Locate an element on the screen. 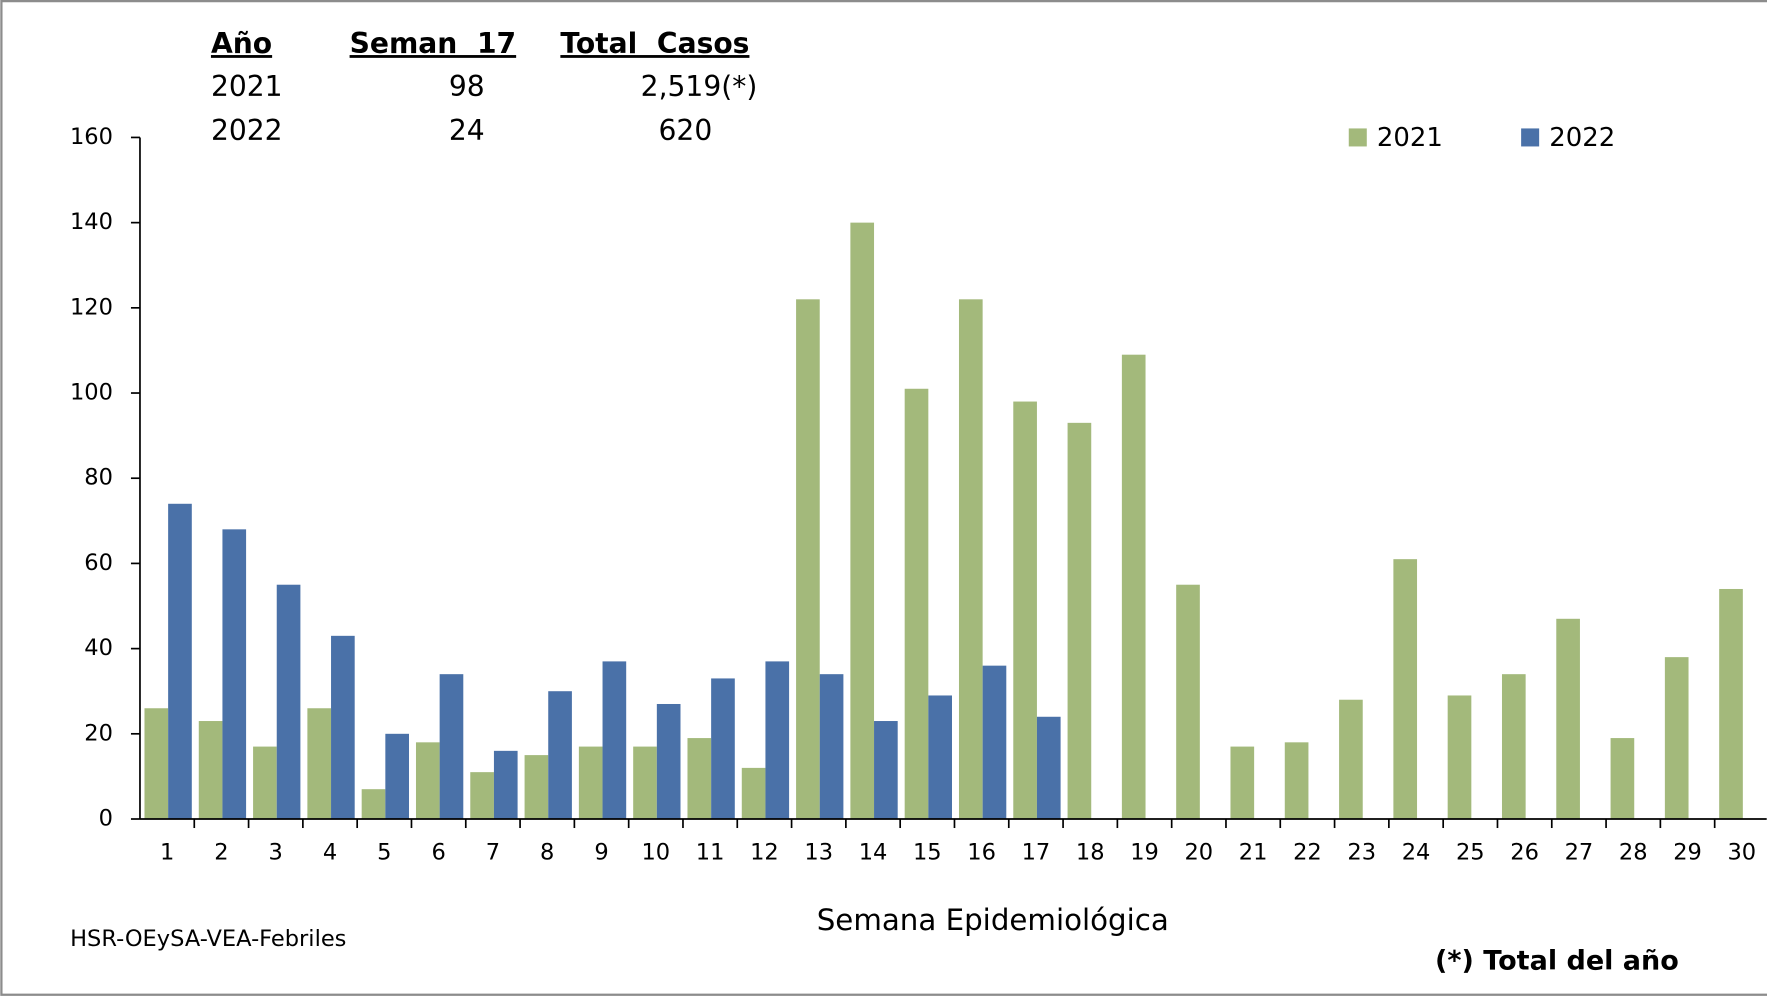 This screenshot has height=997, width=1767. table-cell: 2021 is located at coordinates (247, 86).